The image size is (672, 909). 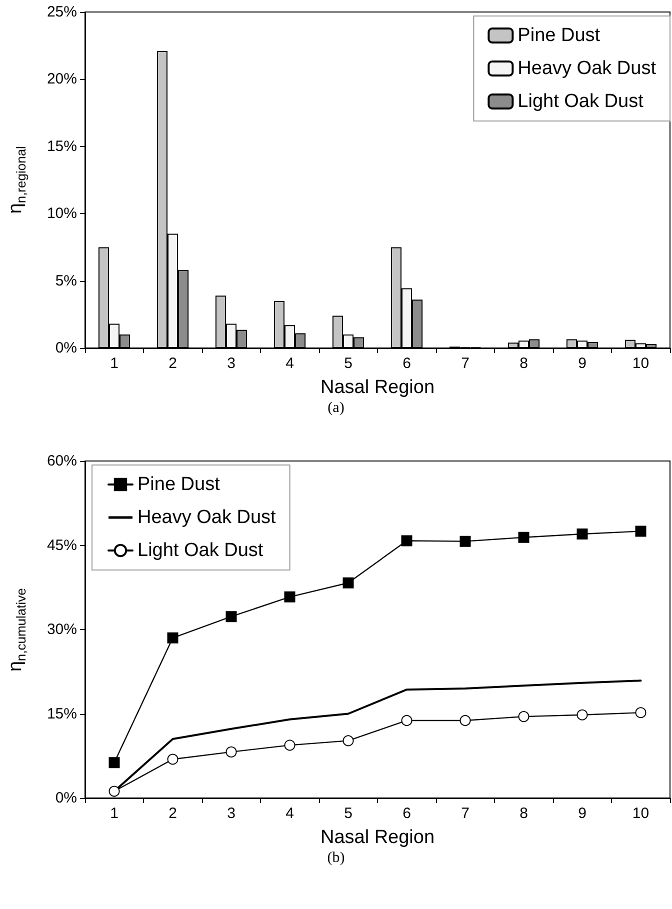 What do you see at coordinates (61, 12) in the screenshot?
I see `y-tick-label: 25%` at bounding box center [61, 12].